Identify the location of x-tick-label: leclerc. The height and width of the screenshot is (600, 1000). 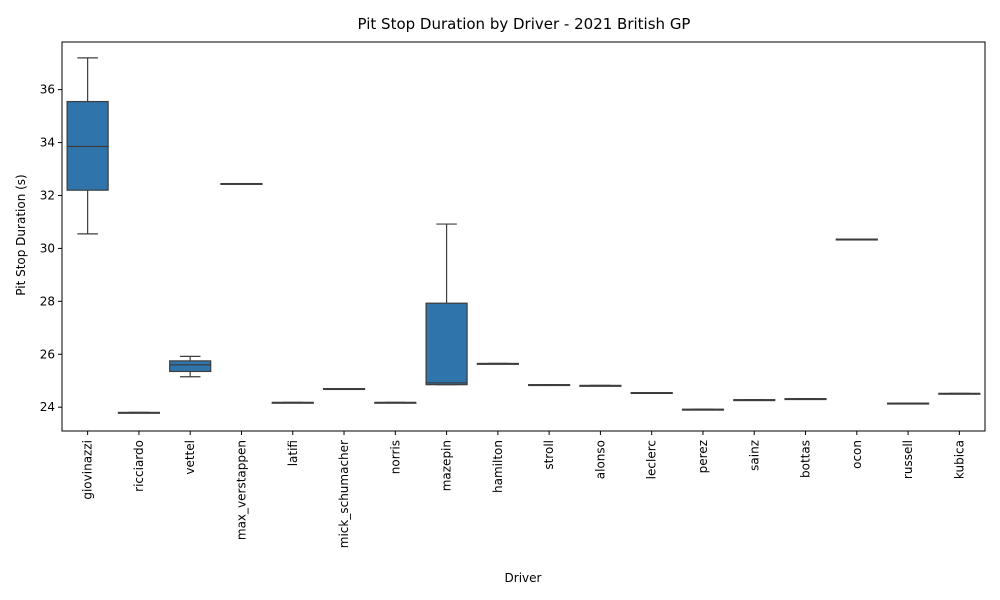
(652, 459).